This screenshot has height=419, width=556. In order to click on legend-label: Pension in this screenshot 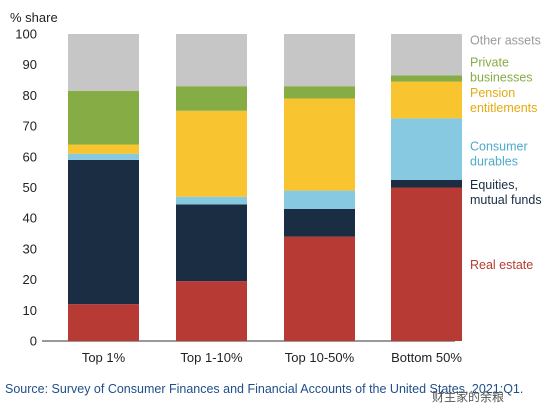, I will do `click(492, 93)`.